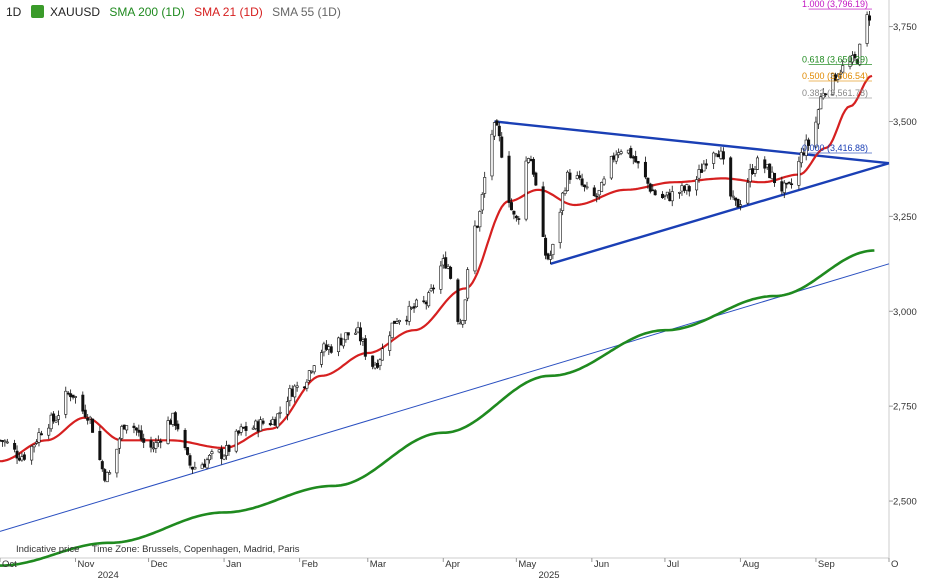 The width and height of the screenshot is (937, 583). Describe the element at coordinates (826, 564) in the screenshot. I see `x-tick-label: Sep` at that location.